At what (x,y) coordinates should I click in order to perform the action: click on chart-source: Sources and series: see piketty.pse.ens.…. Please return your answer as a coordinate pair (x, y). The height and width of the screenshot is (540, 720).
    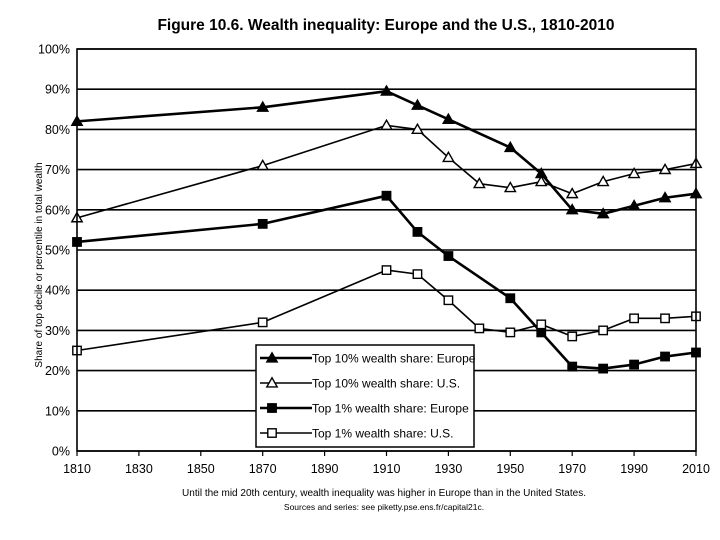
    Looking at the image, I should click on (384, 507).